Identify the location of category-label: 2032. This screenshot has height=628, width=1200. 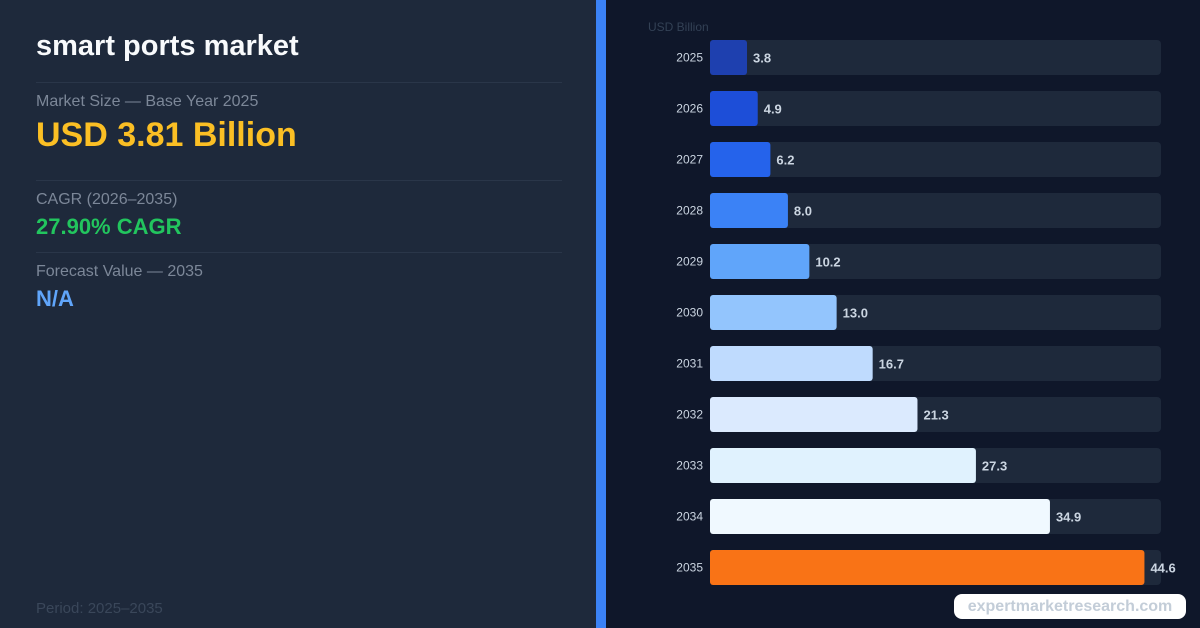
(689, 415).